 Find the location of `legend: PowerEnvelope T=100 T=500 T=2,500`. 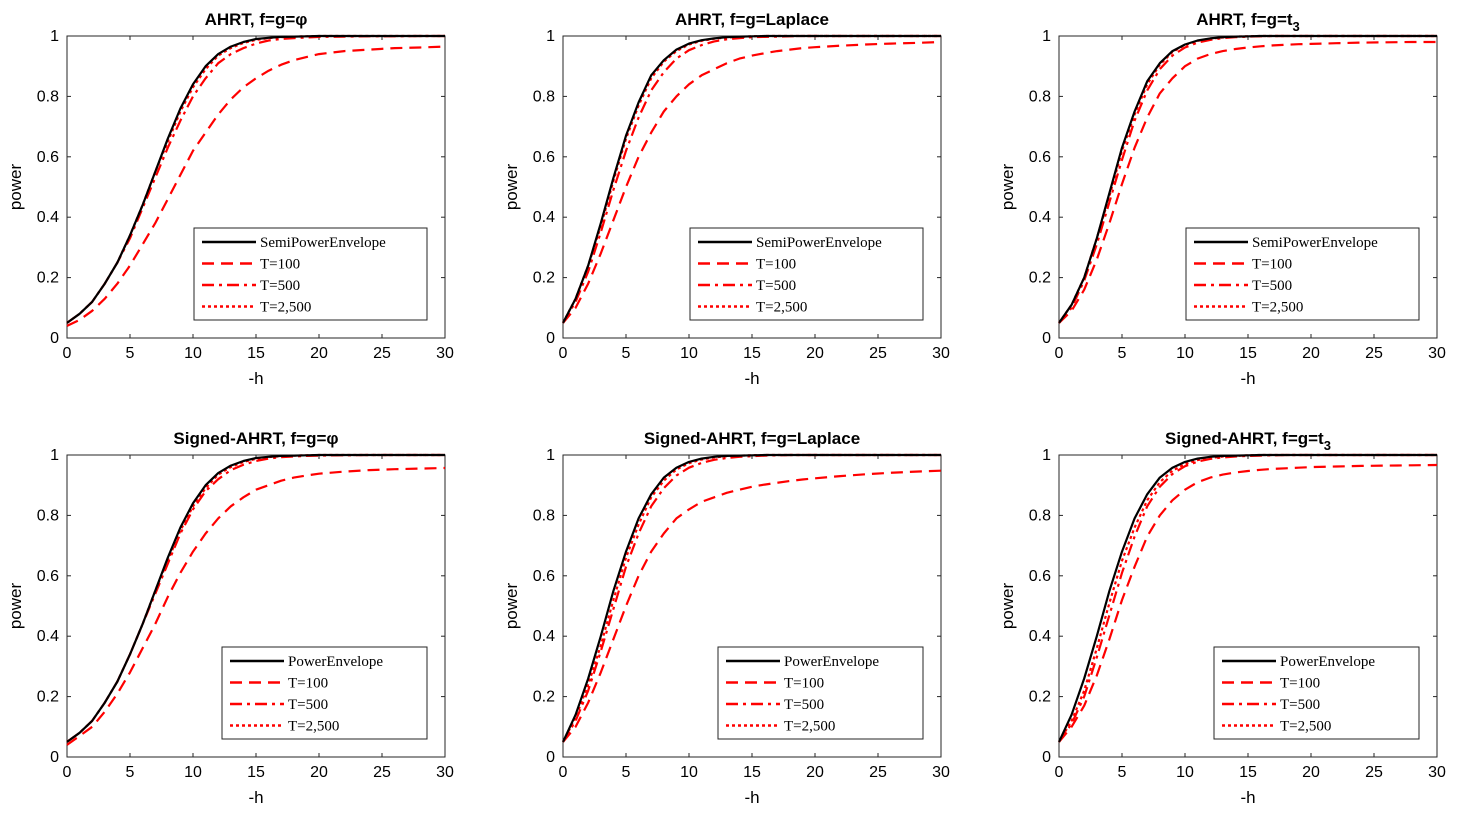

legend: PowerEnvelope T=100 T=500 T=2,500 is located at coordinates (324, 693).